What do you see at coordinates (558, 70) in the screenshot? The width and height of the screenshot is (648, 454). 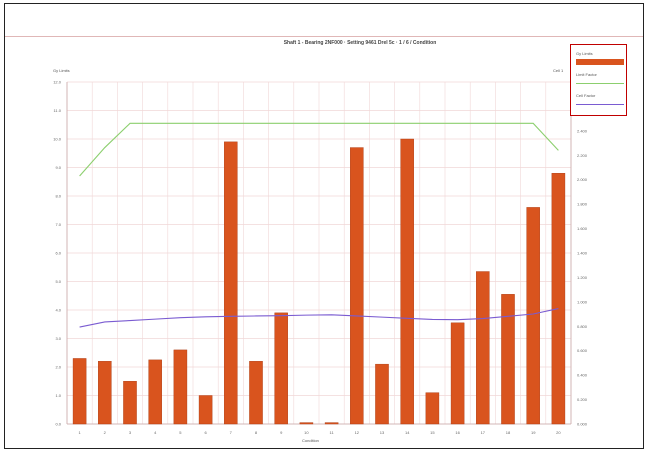 I see `y-axis-right-title: Cell 1` at bounding box center [558, 70].